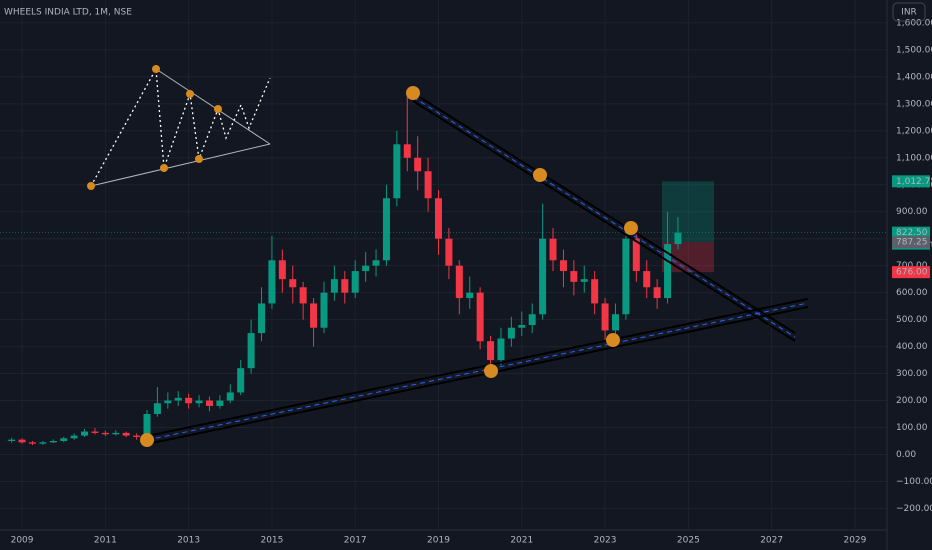  I want to click on entry-label: 787.25, so click(912, 243).